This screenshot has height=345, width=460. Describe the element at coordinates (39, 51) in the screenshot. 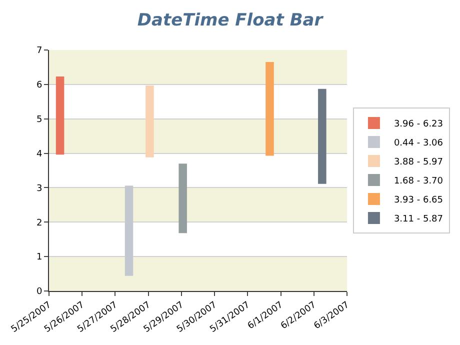

I see `y-tick-label: 7` at that location.